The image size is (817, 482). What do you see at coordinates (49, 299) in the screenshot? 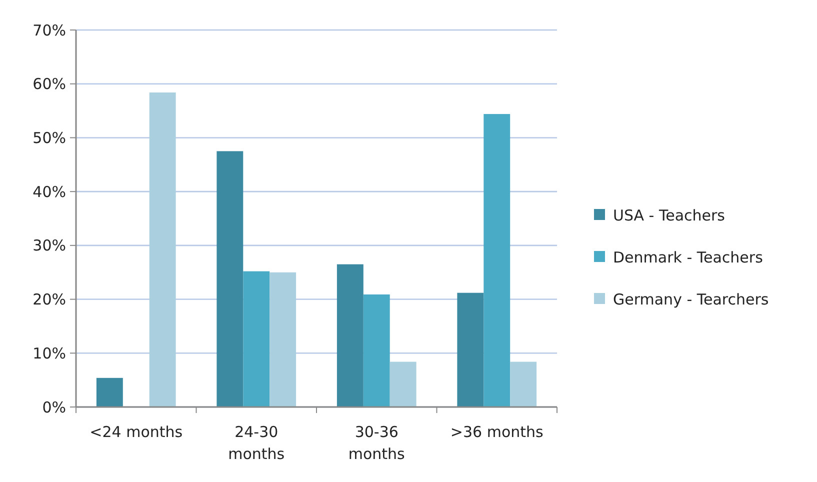
I see `y-tick-label: 20%` at bounding box center [49, 299].